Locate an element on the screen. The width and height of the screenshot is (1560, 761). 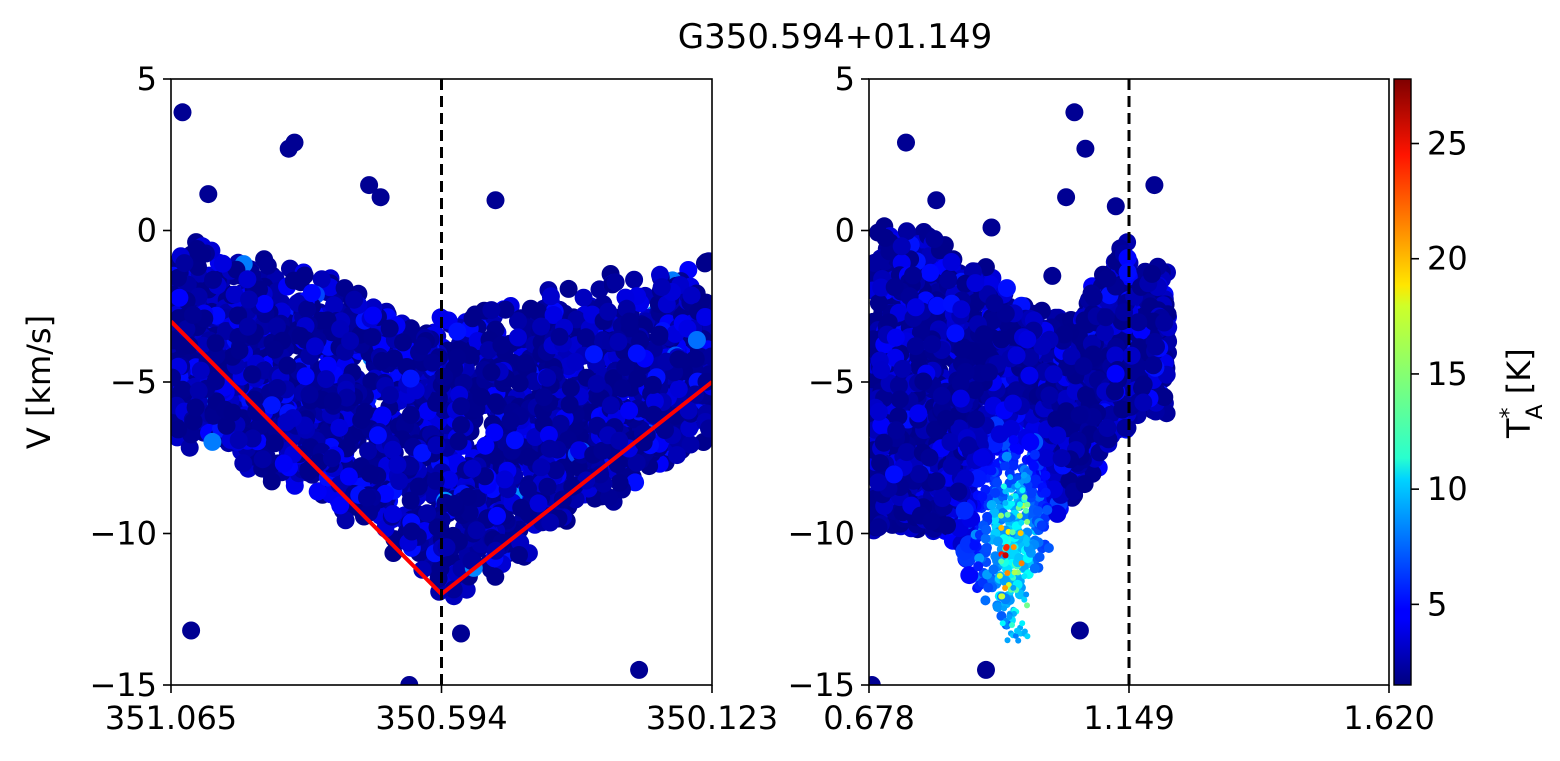
left-x-tick-label: 350.594 is located at coordinates (441, 718).